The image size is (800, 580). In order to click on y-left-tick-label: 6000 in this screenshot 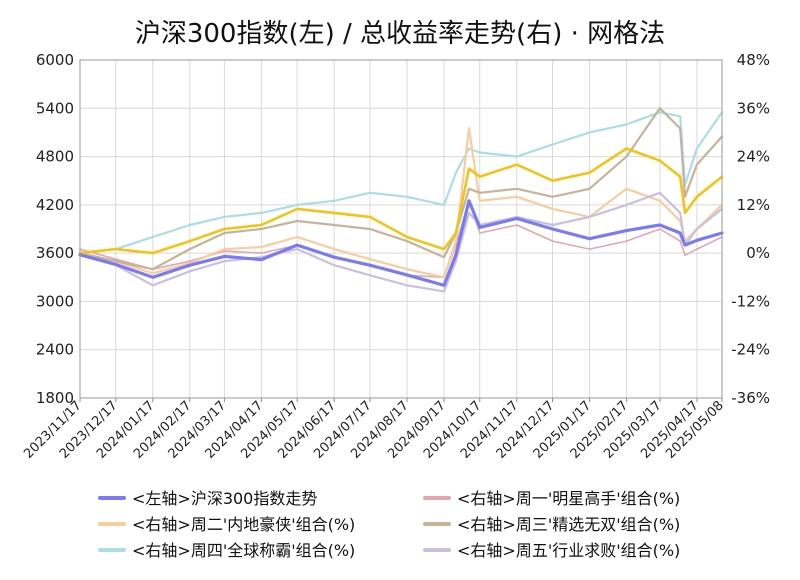, I will do `click(55, 60)`.